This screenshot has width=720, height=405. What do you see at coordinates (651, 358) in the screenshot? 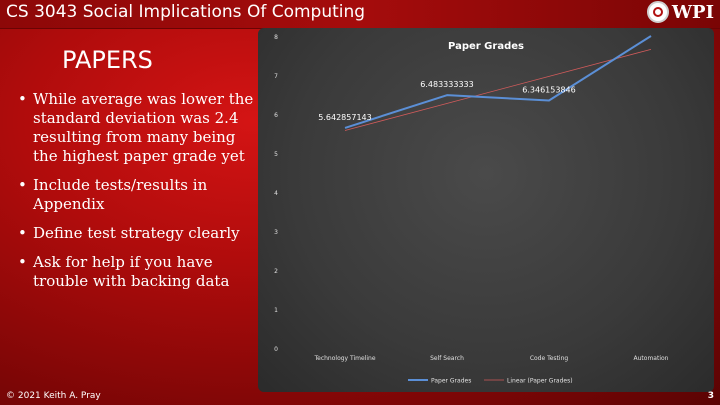
I see `x-category-label: Automation` at bounding box center [651, 358].